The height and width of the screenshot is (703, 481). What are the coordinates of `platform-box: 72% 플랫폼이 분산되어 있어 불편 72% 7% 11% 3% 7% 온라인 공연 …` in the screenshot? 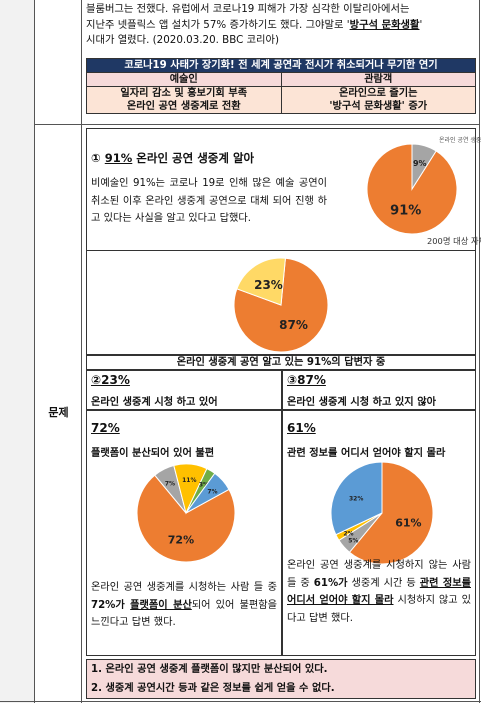 It's located at (184, 533).